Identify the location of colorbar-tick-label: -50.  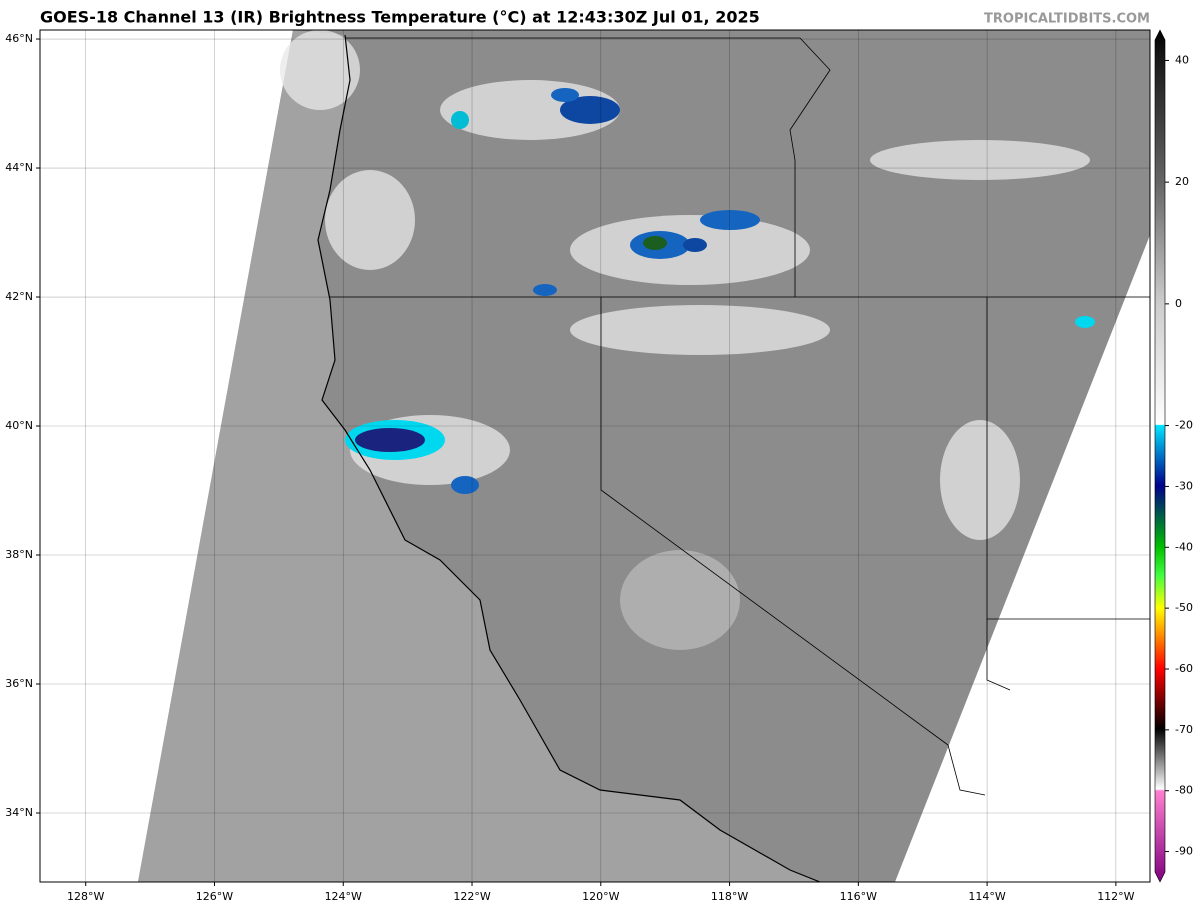
(1184, 607).